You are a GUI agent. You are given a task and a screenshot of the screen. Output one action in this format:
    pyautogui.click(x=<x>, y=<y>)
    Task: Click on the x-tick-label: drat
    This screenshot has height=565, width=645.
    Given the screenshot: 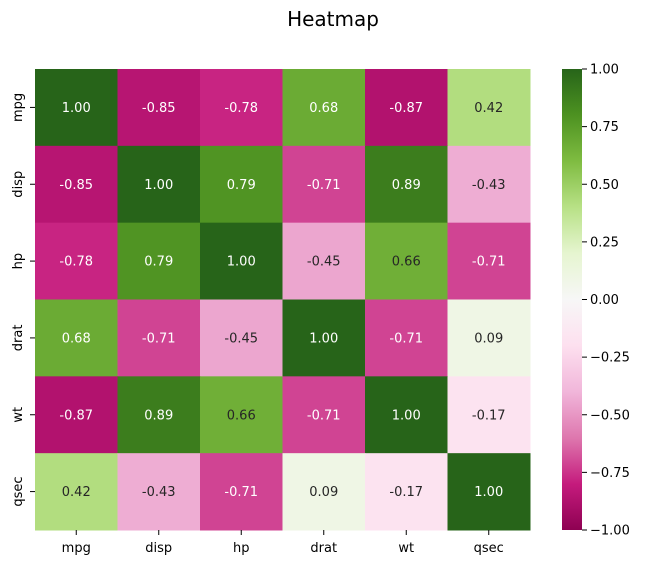 What is the action you would take?
    pyautogui.click(x=323, y=548)
    